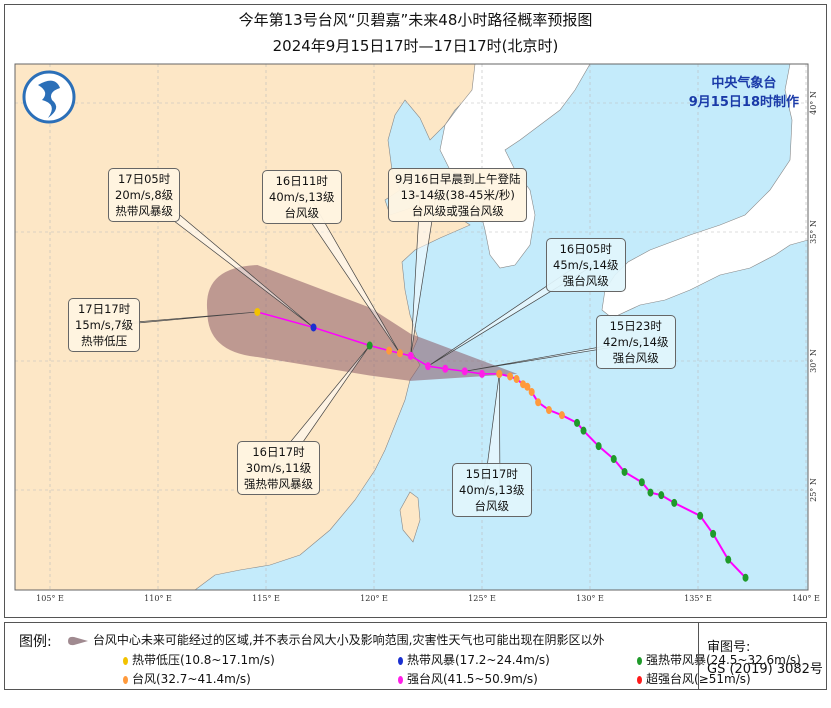 Image resolution: width=831 pixels, height=708 pixels. Describe the element at coordinates (590, 598) in the screenshot. I see `lon-tick-label: 130° E` at that location.